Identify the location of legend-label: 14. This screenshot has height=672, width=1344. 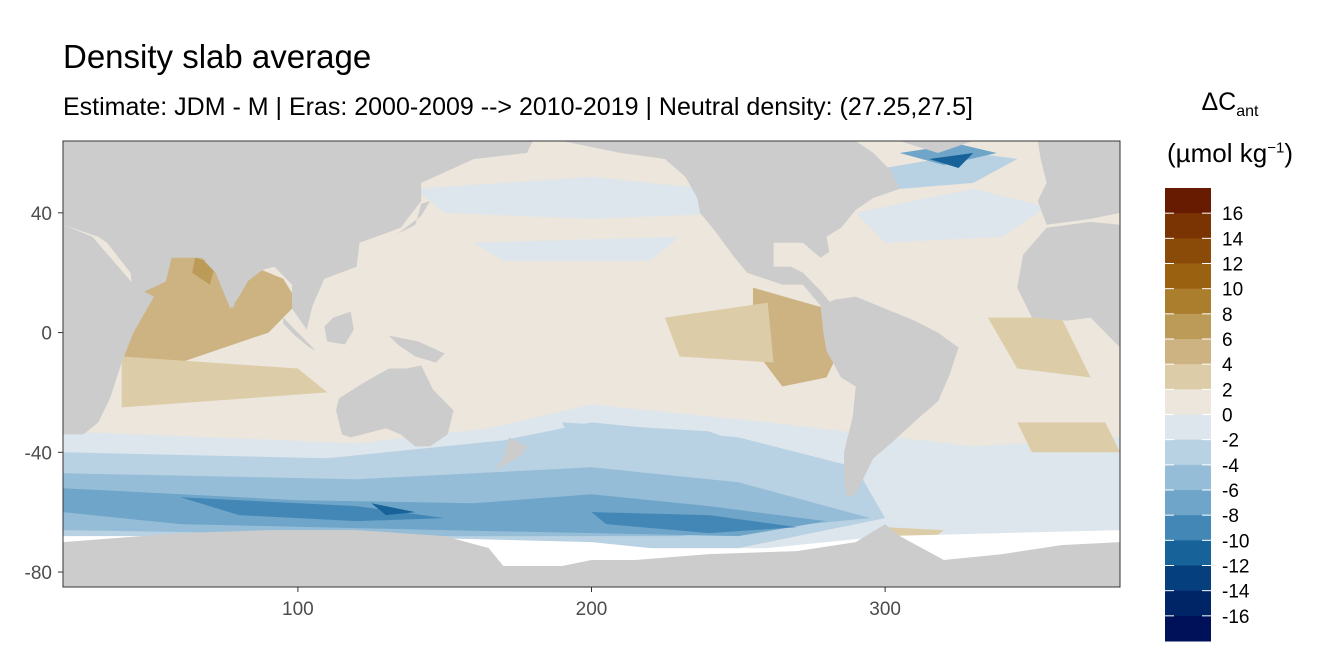
(1233, 239).